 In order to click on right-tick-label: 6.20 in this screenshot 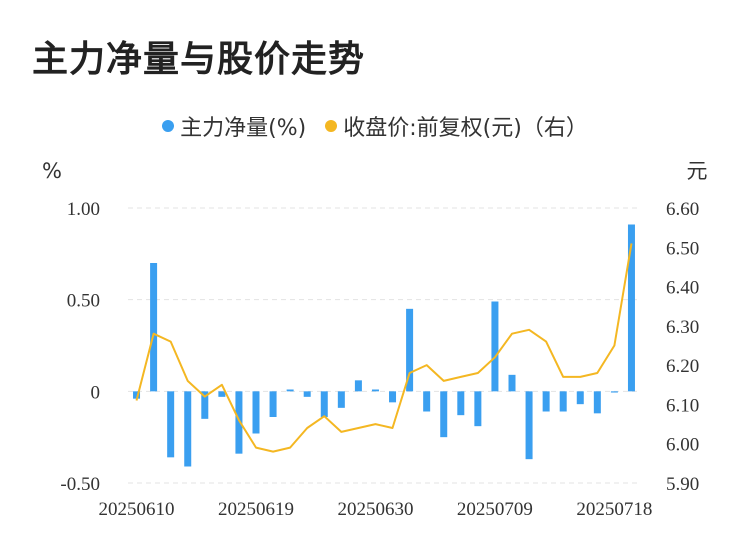, I will do `click(682, 366)`.